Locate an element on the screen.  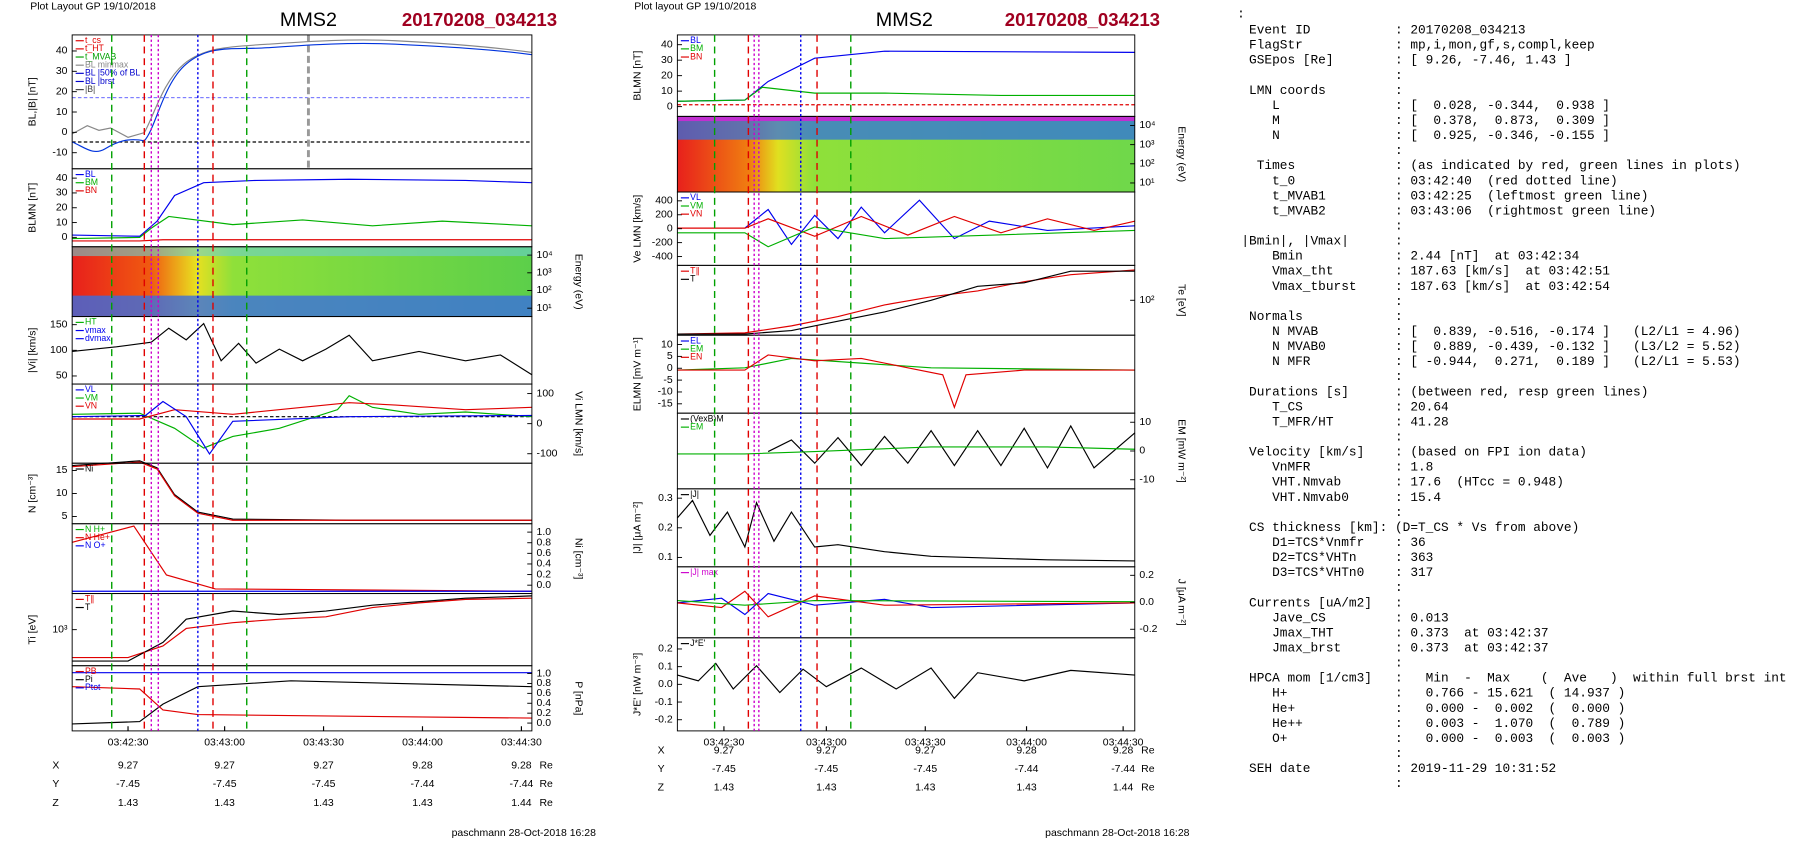
summary-line: Event ID : 20170208_034213 is located at coordinates (1380, 30).